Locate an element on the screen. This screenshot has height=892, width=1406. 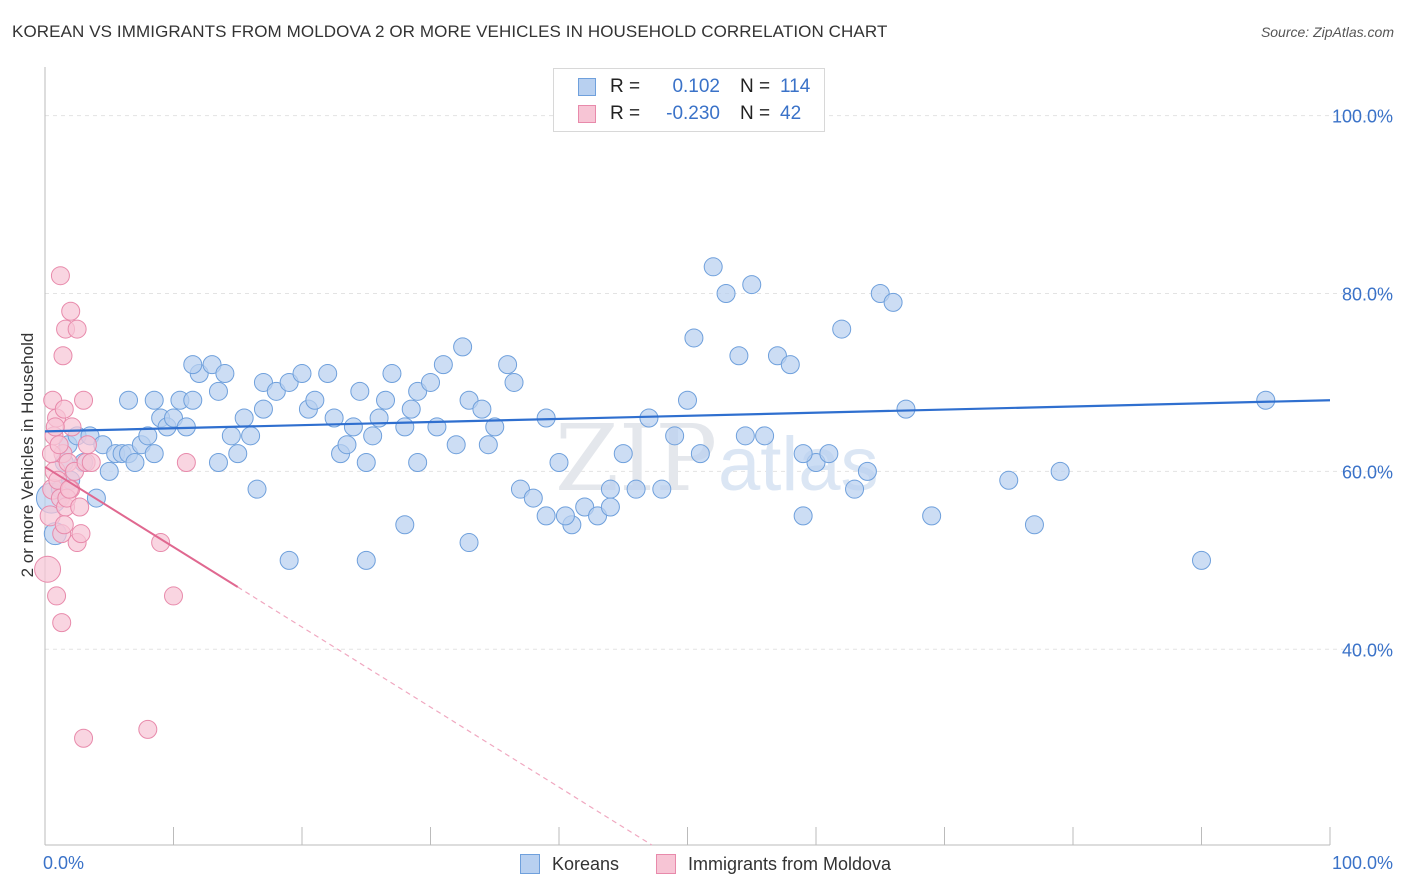
koreans-swatch-icon is located at coordinates (587, 87).